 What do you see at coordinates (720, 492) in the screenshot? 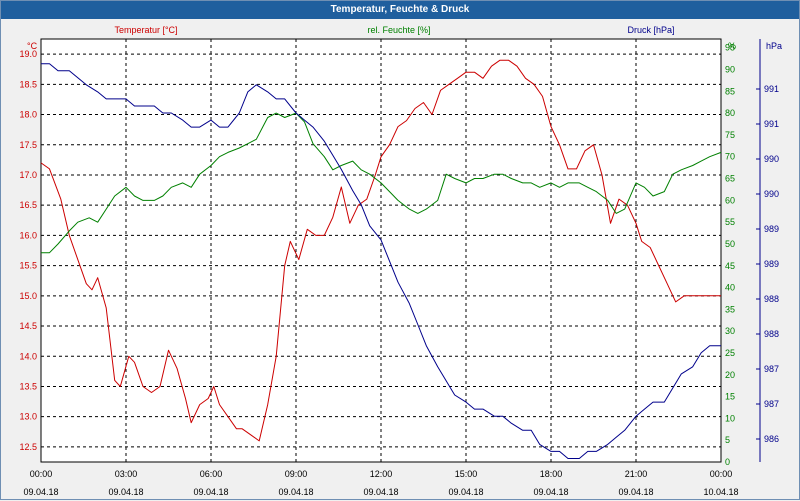
I see `x-tick-date: 10.04.18` at bounding box center [720, 492].